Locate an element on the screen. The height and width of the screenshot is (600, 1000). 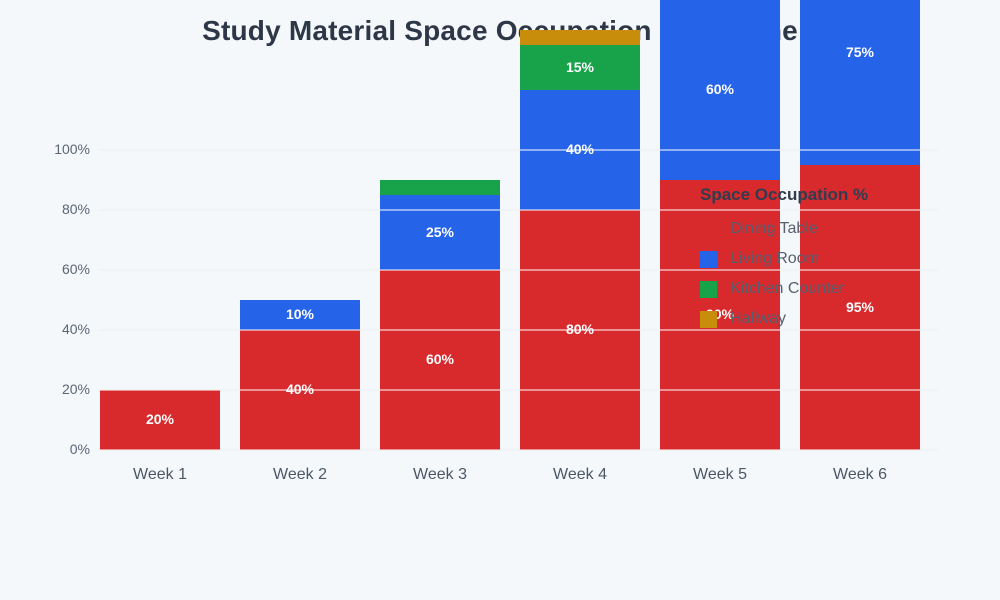
bar-value-label: 25% is located at coordinates (440, 231).